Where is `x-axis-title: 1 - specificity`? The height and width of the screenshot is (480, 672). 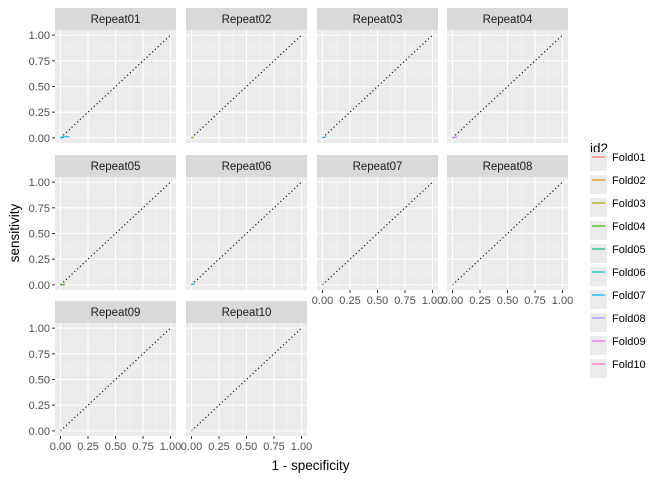 x-axis-title: 1 - specificity is located at coordinates (310, 465).